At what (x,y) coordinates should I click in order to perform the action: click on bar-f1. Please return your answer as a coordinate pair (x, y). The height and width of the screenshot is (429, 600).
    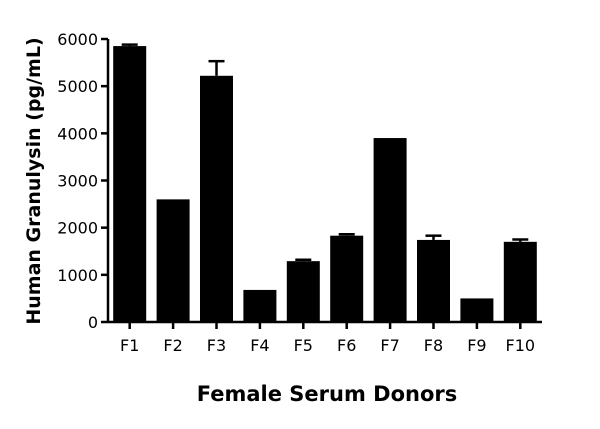
    Looking at the image, I should click on (130, 184).